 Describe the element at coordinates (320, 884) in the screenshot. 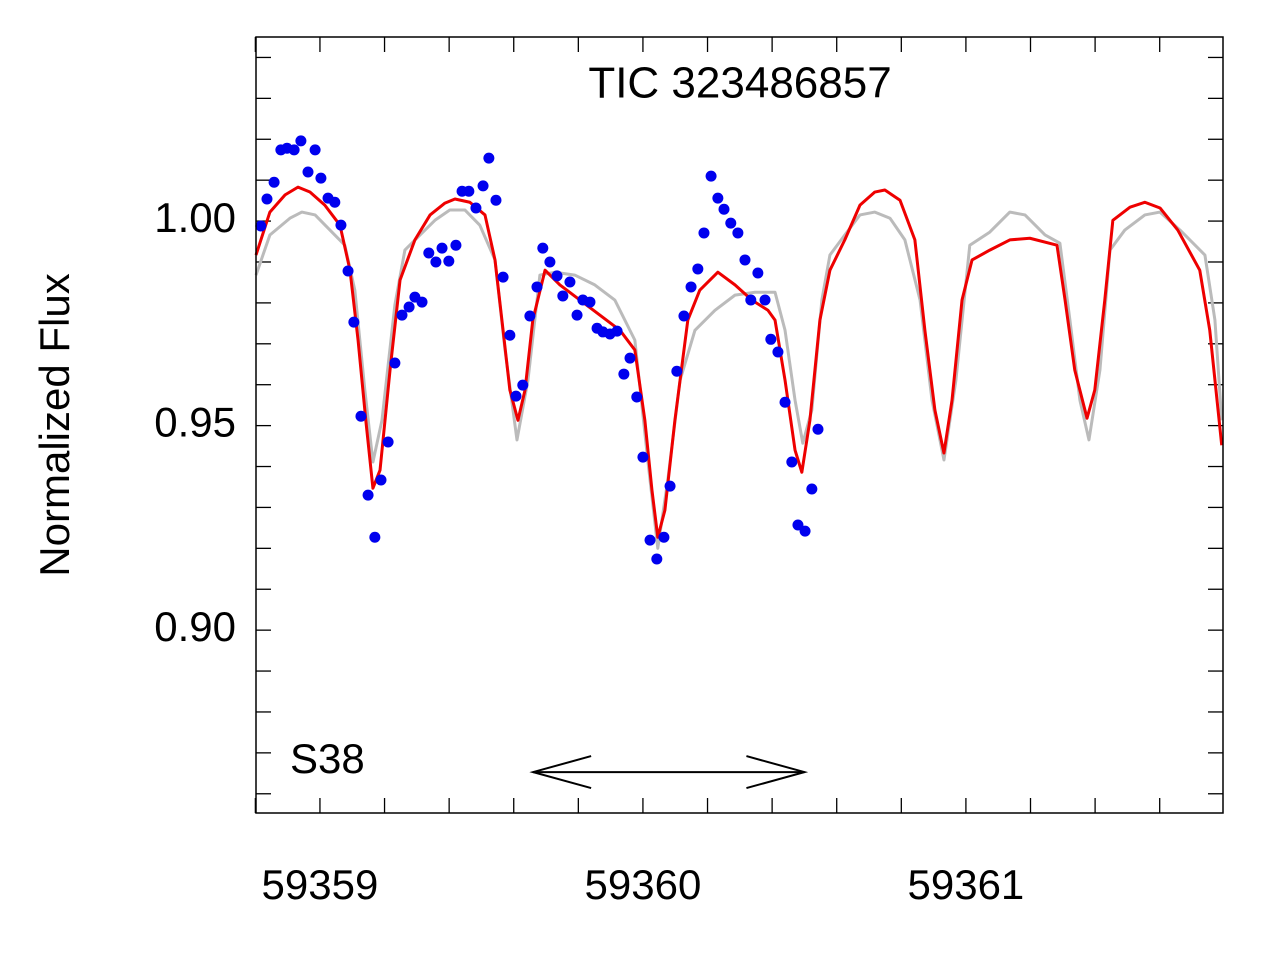

I see `x-tick-label: 59359` at that location.